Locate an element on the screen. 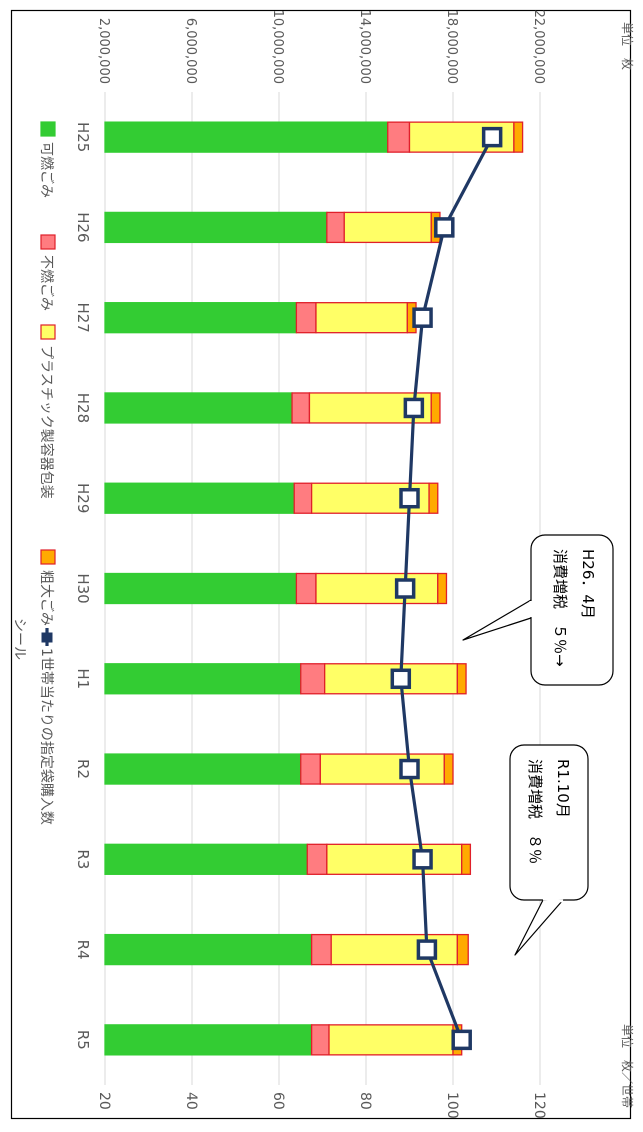 The width and height of the screenshot is (643, 1132). legend-label-line: 1世帯当たりの指定袋購入数 is located at coordinates (46, 736).